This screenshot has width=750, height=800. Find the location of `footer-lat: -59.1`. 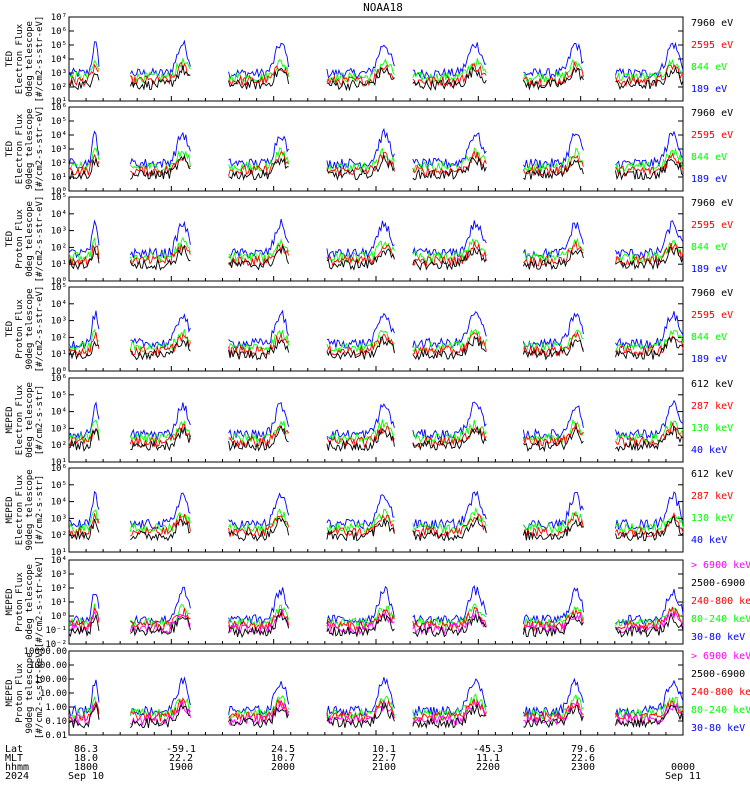

footer-lat: -59.1 is located at coordinates (181, 749).